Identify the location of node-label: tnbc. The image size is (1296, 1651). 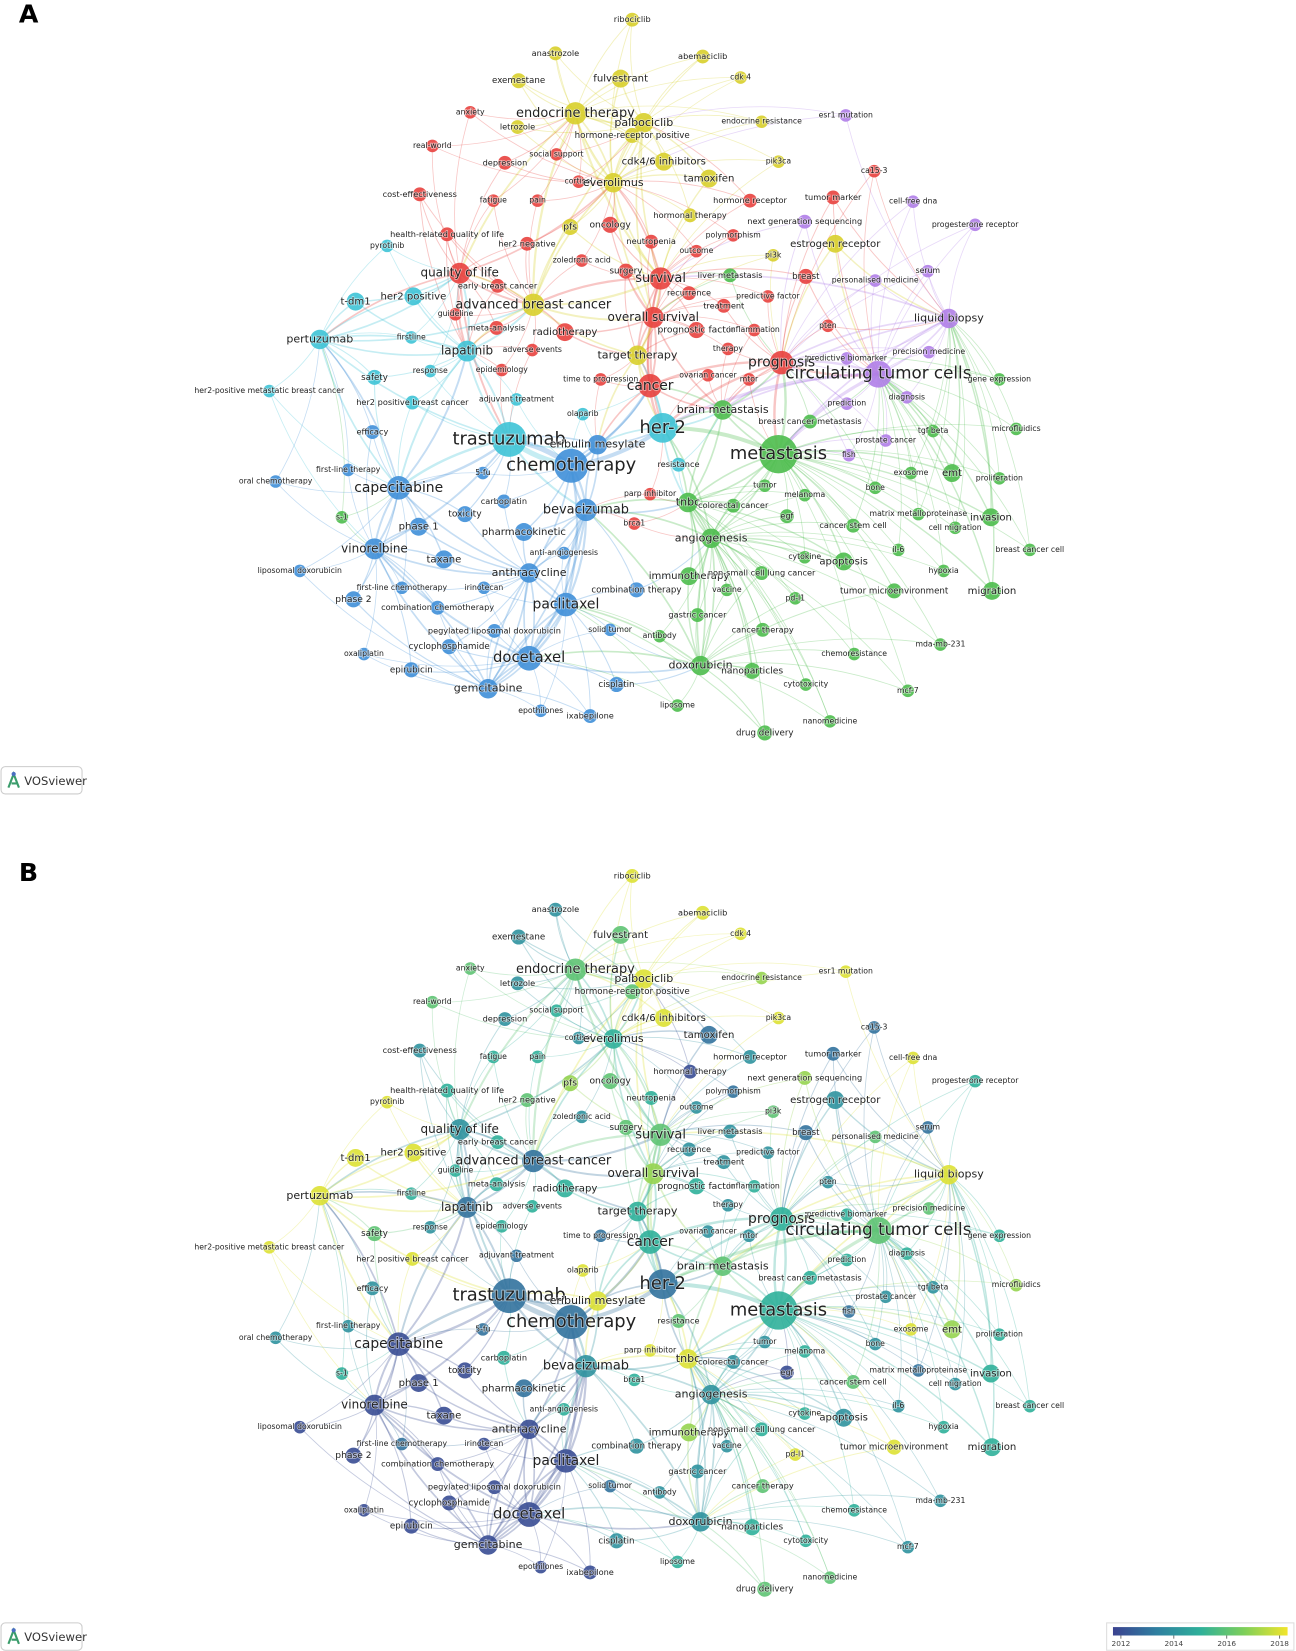
(688, 1358).